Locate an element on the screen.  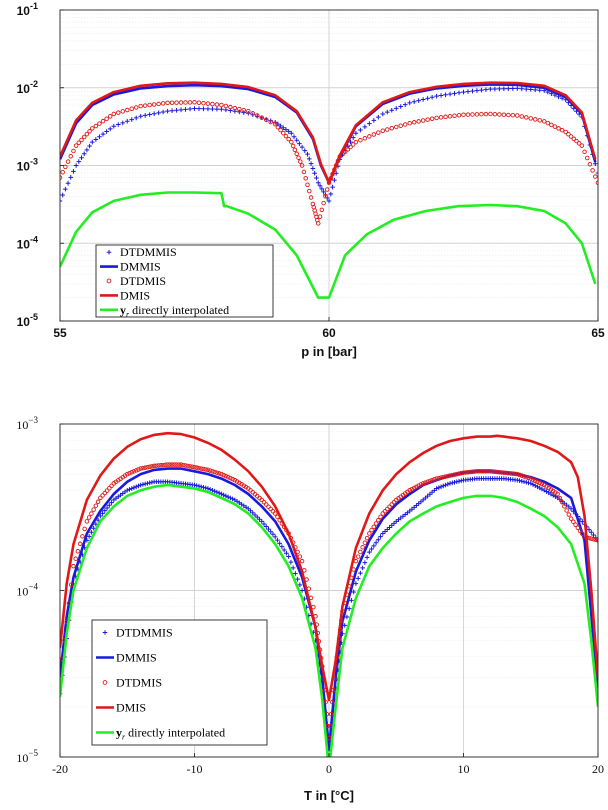
legend-swatch is located at coordinates (105, 632).